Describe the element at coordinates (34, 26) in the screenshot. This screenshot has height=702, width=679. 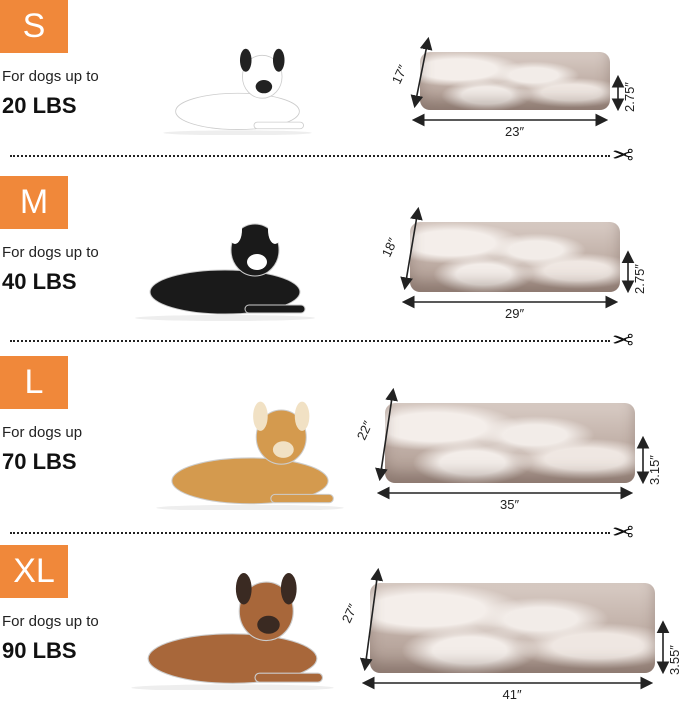
I see `size-badge: S` at that location.